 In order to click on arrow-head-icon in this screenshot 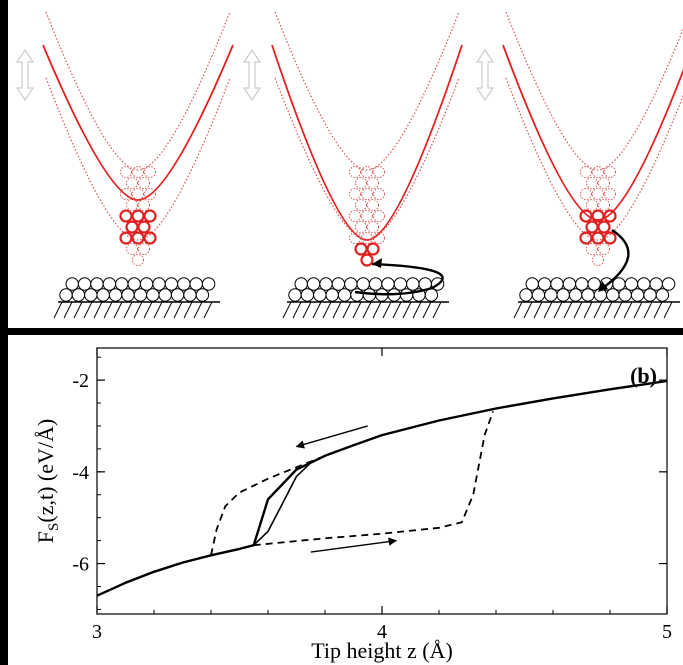, I will do `click(377, 263)`.